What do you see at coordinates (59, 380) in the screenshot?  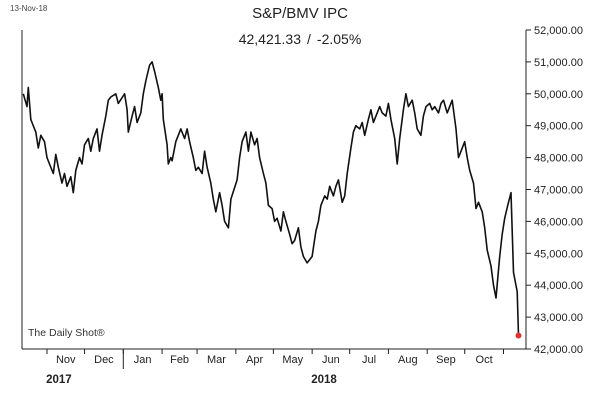 I see `year-label: 2017` at bounding box center [59, 380].